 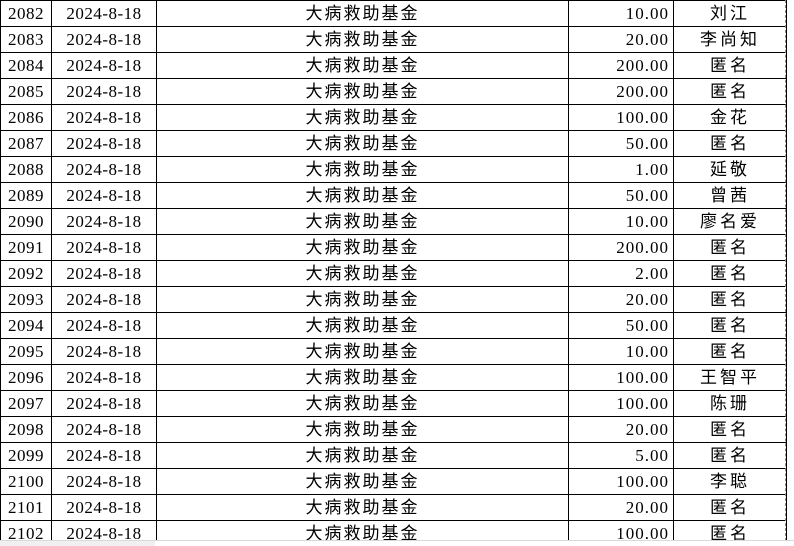 I want to click on cell-sequence-number: 2085, so click(x=26, y=91).